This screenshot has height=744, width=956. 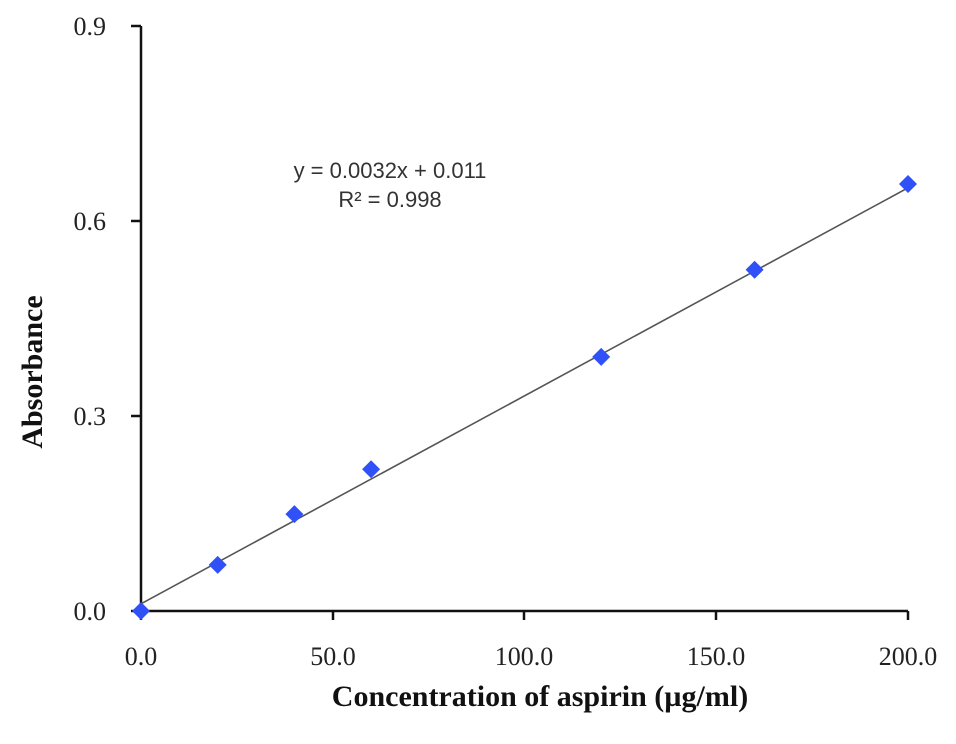 What do you see at coordinates (524, 656) in the screenshot?
I see `x-tick-label: 100.0` at bounding box center [524, 656].